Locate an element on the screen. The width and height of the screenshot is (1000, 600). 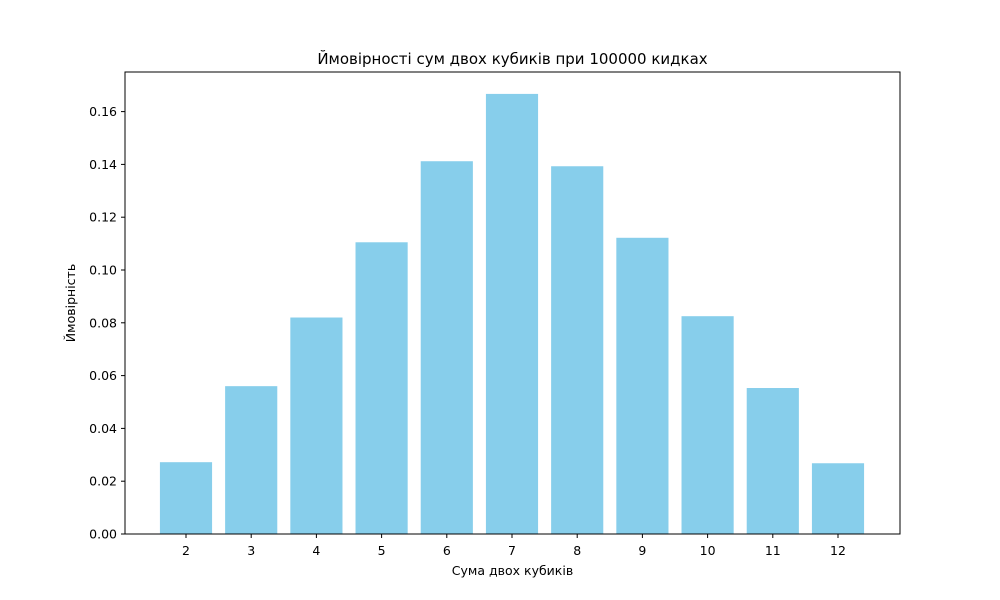
x-axis-title: Сума двох кубиків is located at coordinates (512, 570).